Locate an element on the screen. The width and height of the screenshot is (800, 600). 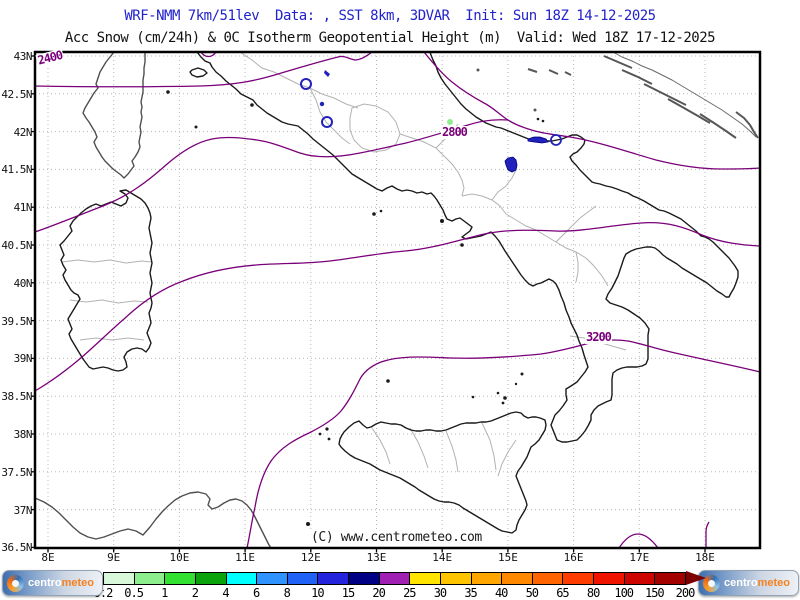
colorbar-tick-label: 6 is located at coordinates (256, 593).